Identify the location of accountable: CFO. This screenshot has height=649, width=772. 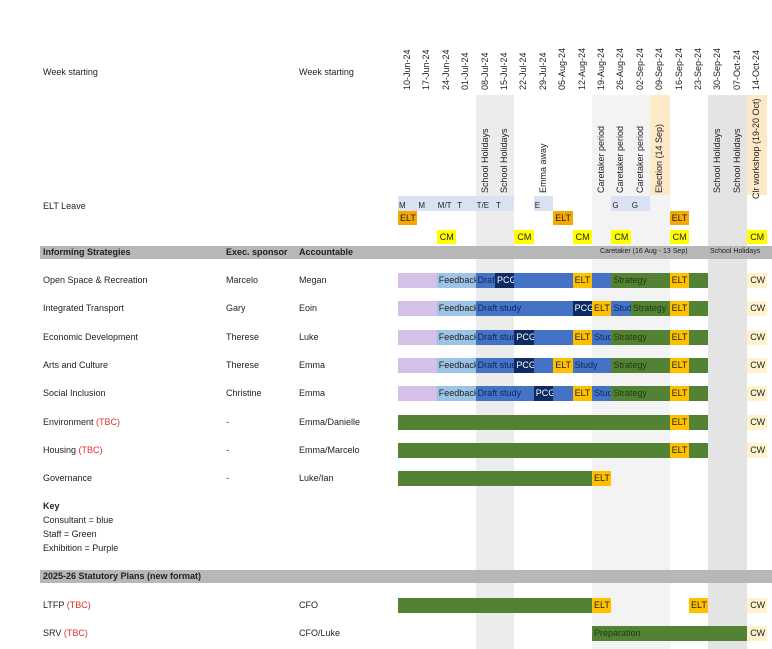
(308, 605).